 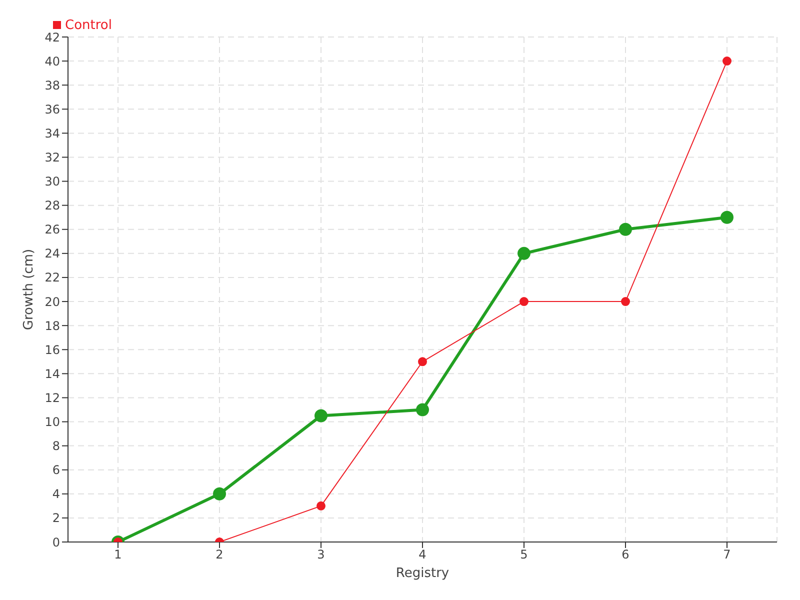 What do you see at coordinates (56, 542) in the screenshot?
I see `y-tick-label: 0` at bounding box center [56, 542].